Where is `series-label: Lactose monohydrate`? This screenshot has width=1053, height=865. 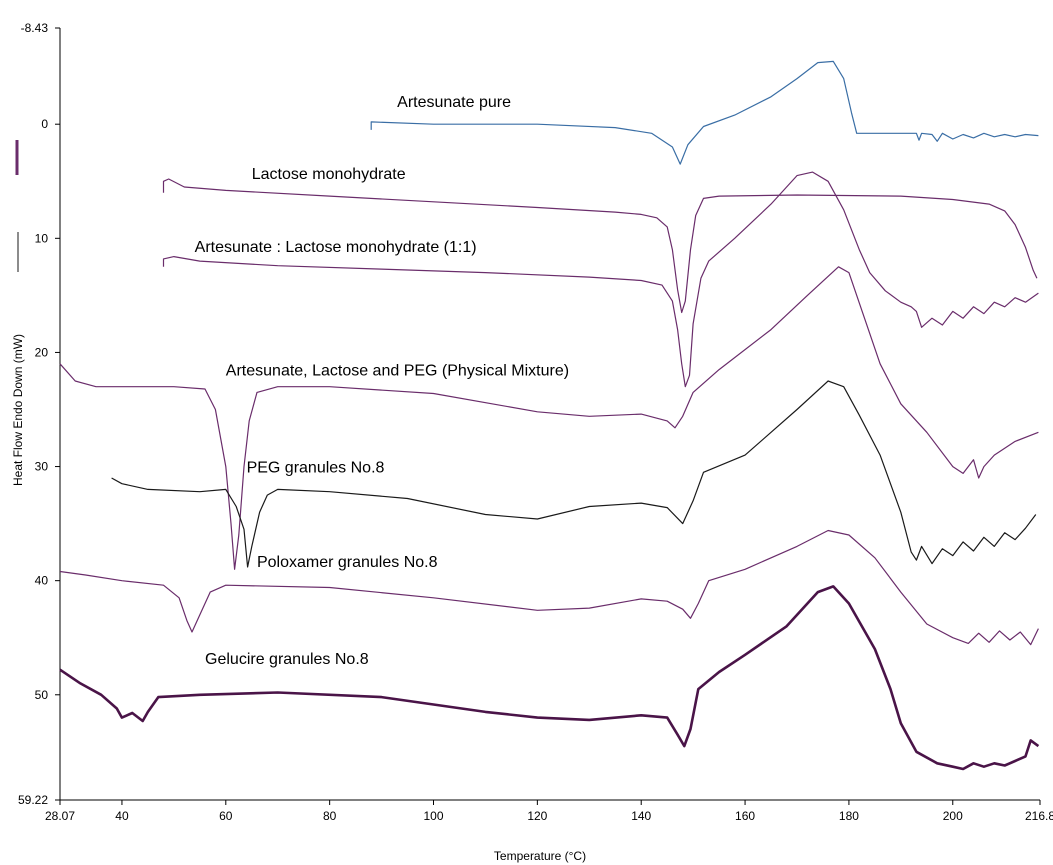 series-label: Lactose monohydrate is located at coordinates (329, 174).